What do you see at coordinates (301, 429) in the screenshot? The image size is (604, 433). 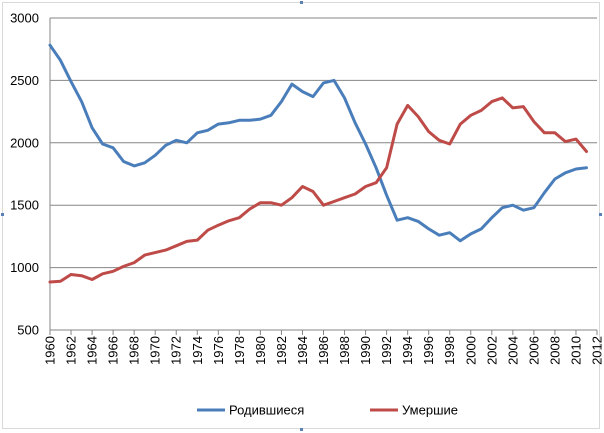 I see `resize-handle-bottom` at bounding box center [301, 429].